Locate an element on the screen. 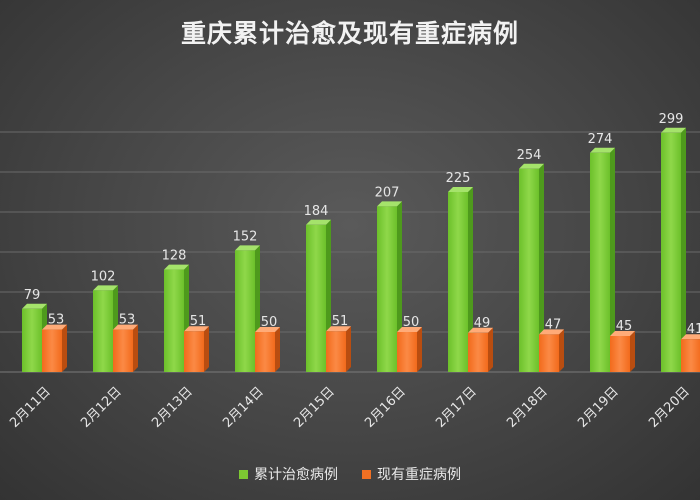 The height and width of the screenshot is (500, 700). data-label: 45 is located at coordinates (624, 326).